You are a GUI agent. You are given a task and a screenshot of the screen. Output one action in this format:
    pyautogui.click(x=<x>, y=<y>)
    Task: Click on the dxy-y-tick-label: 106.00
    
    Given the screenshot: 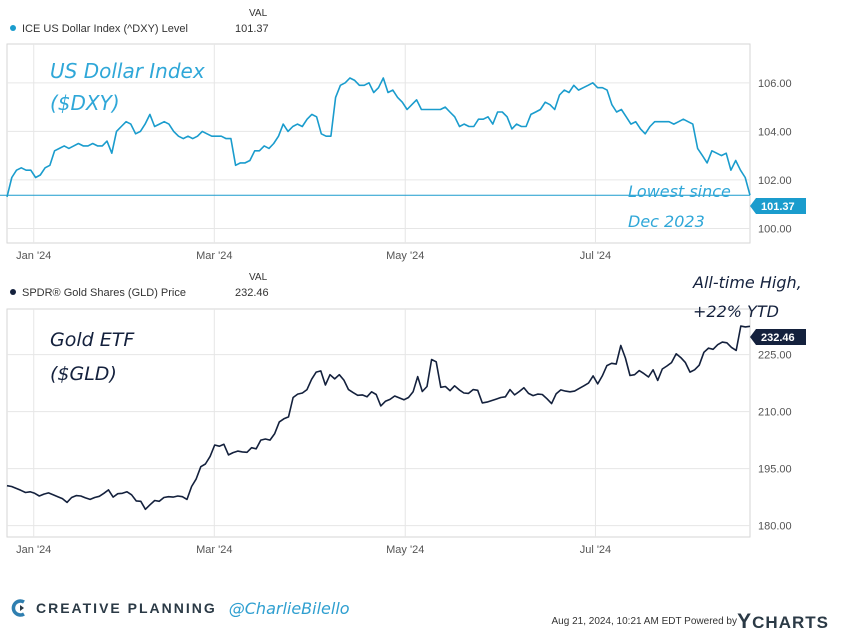 What is the action you would take?
    pyautogui.click(x=775, y=84)
    